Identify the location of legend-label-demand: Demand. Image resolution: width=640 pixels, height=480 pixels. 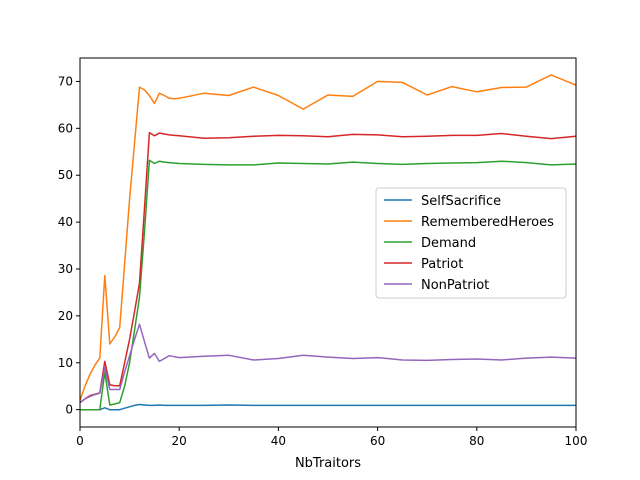
(448, 243).